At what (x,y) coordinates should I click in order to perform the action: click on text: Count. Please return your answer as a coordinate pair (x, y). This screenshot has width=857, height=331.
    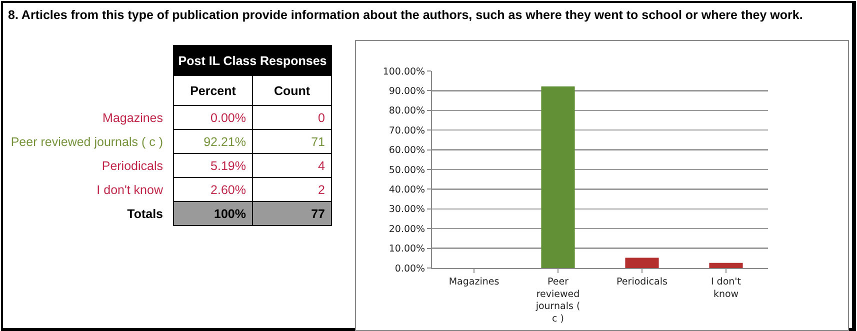
    Looking at the image, I should click on (292, 91).